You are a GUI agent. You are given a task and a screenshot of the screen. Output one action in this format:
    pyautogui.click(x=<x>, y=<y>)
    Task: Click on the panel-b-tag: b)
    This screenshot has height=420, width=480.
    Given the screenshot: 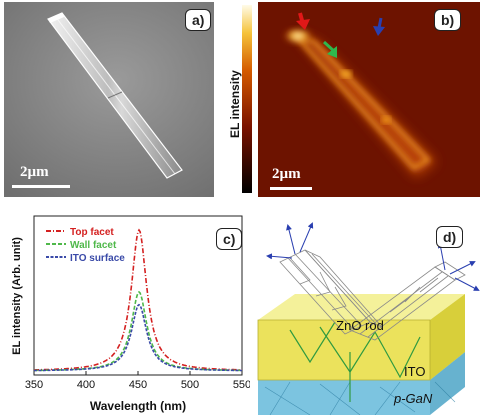 What is the action you would take?
    pyautogui.click(x=448, y=20)
    